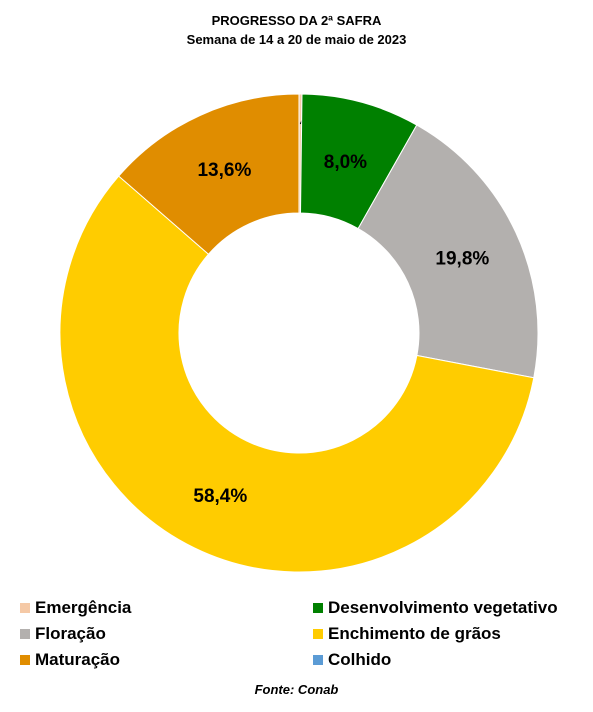 This screenshot has height=712, width=593. I want to click on legend-item-emergencia: Emergência, so click(75, 608).